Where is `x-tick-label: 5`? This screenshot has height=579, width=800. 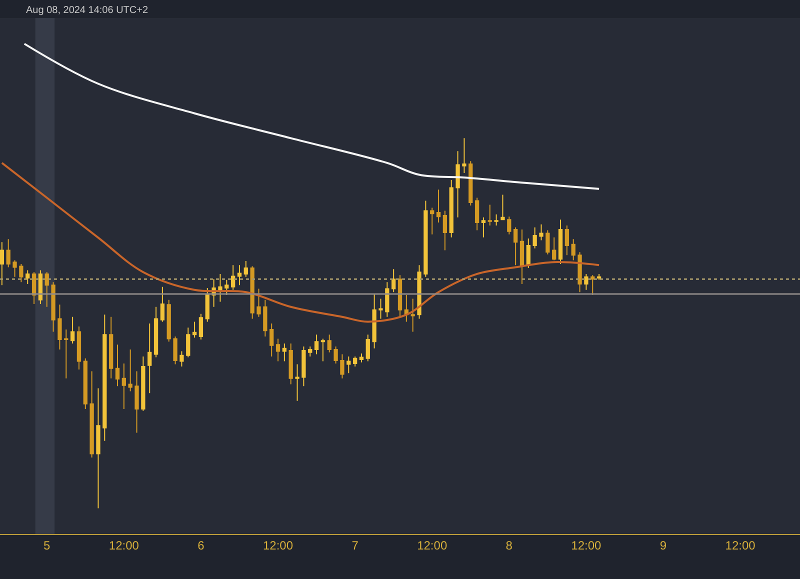 x-tick-label: 5 is located at coordinates (47, 545).